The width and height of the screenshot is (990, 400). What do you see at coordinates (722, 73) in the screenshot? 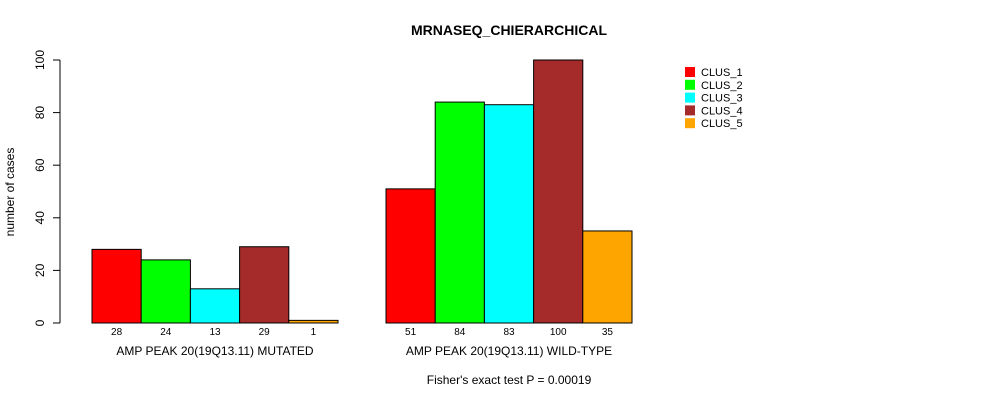
I see `legend-label: CLUS_1` at bounding box center [722, 73].